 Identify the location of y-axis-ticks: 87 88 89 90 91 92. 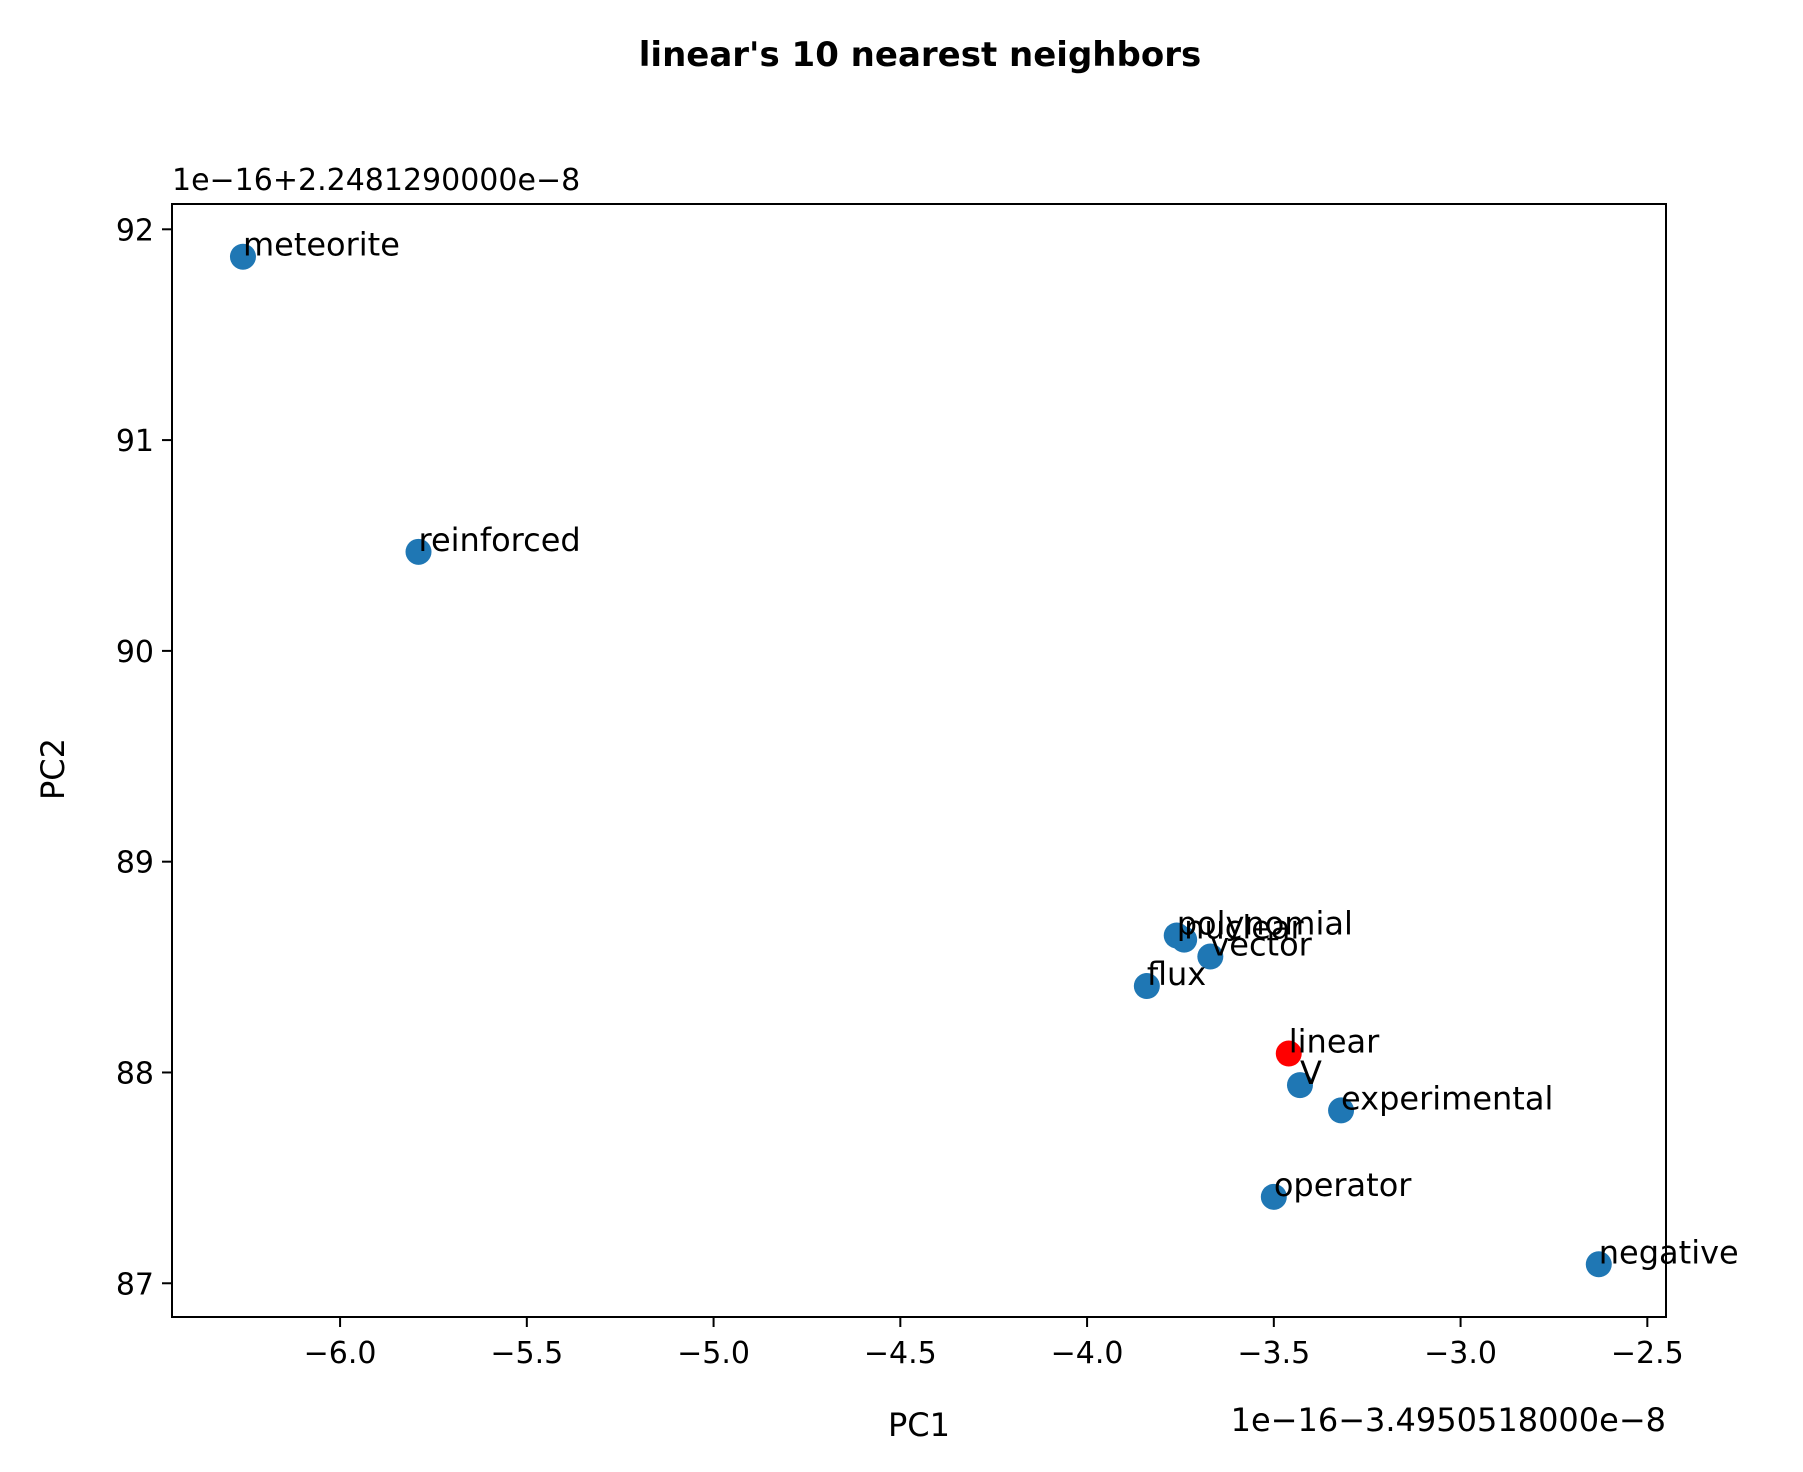
(144, 757).